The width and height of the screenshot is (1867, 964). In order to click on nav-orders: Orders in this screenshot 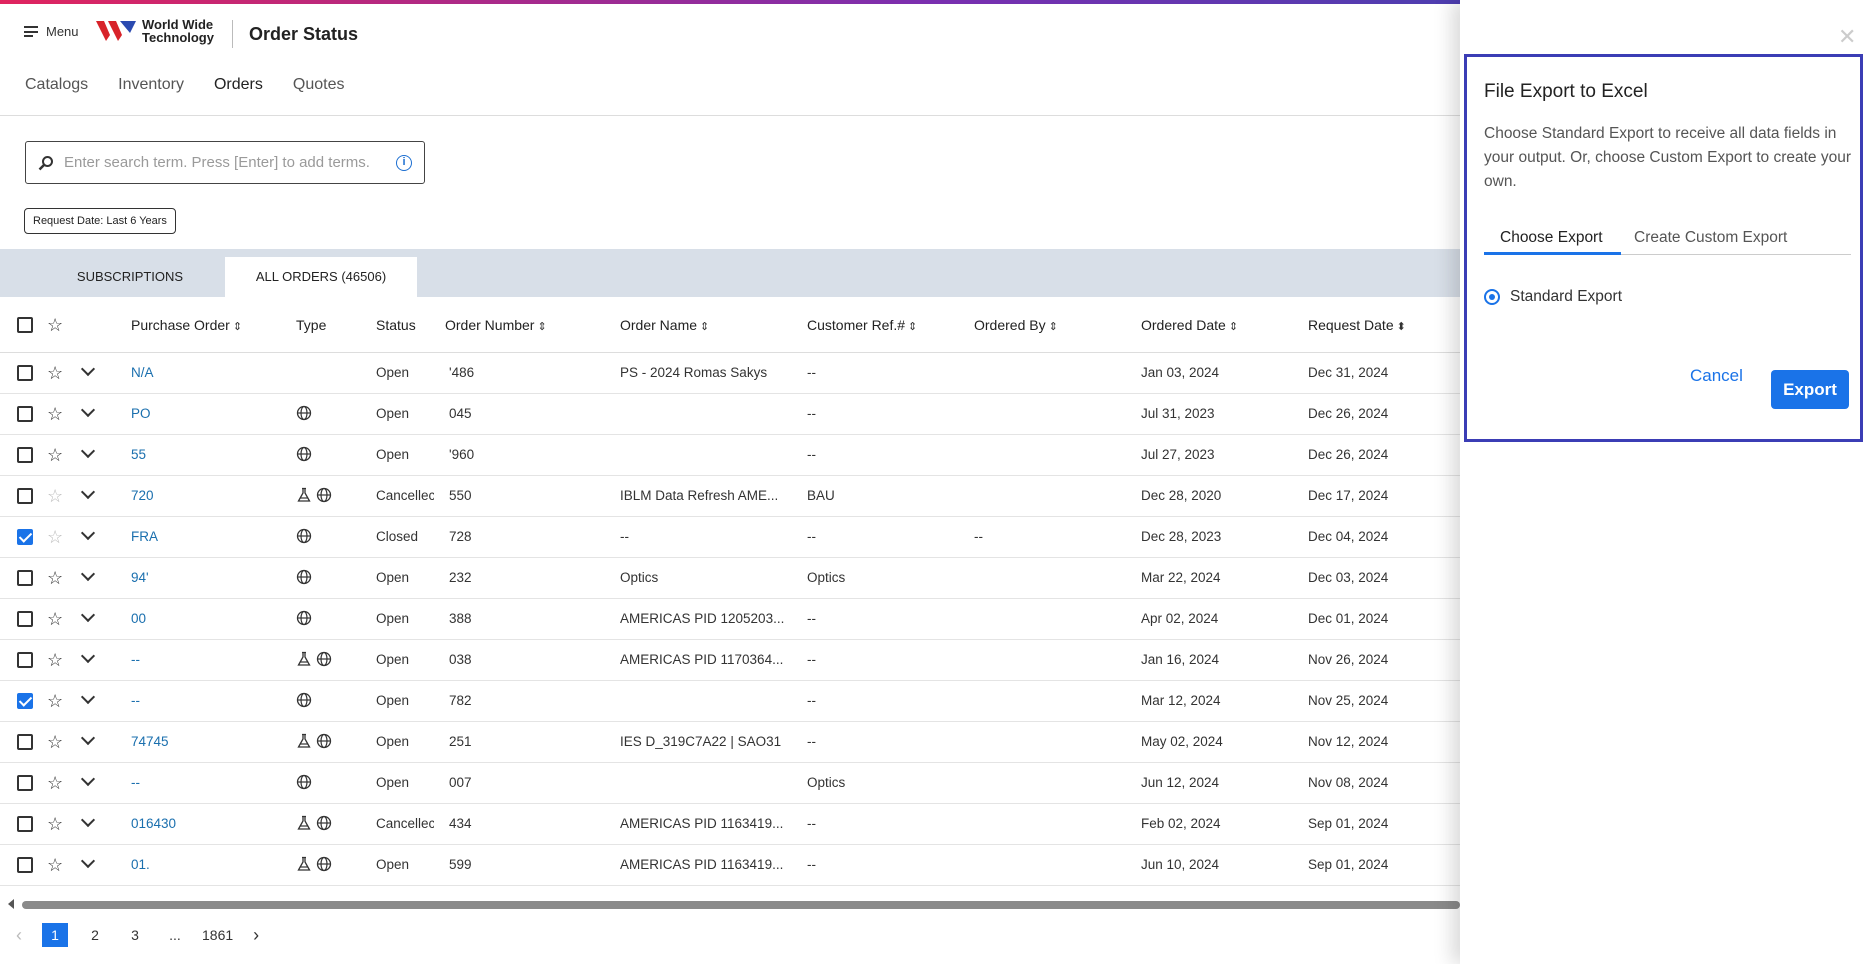, I will do `click(238, 84)`.